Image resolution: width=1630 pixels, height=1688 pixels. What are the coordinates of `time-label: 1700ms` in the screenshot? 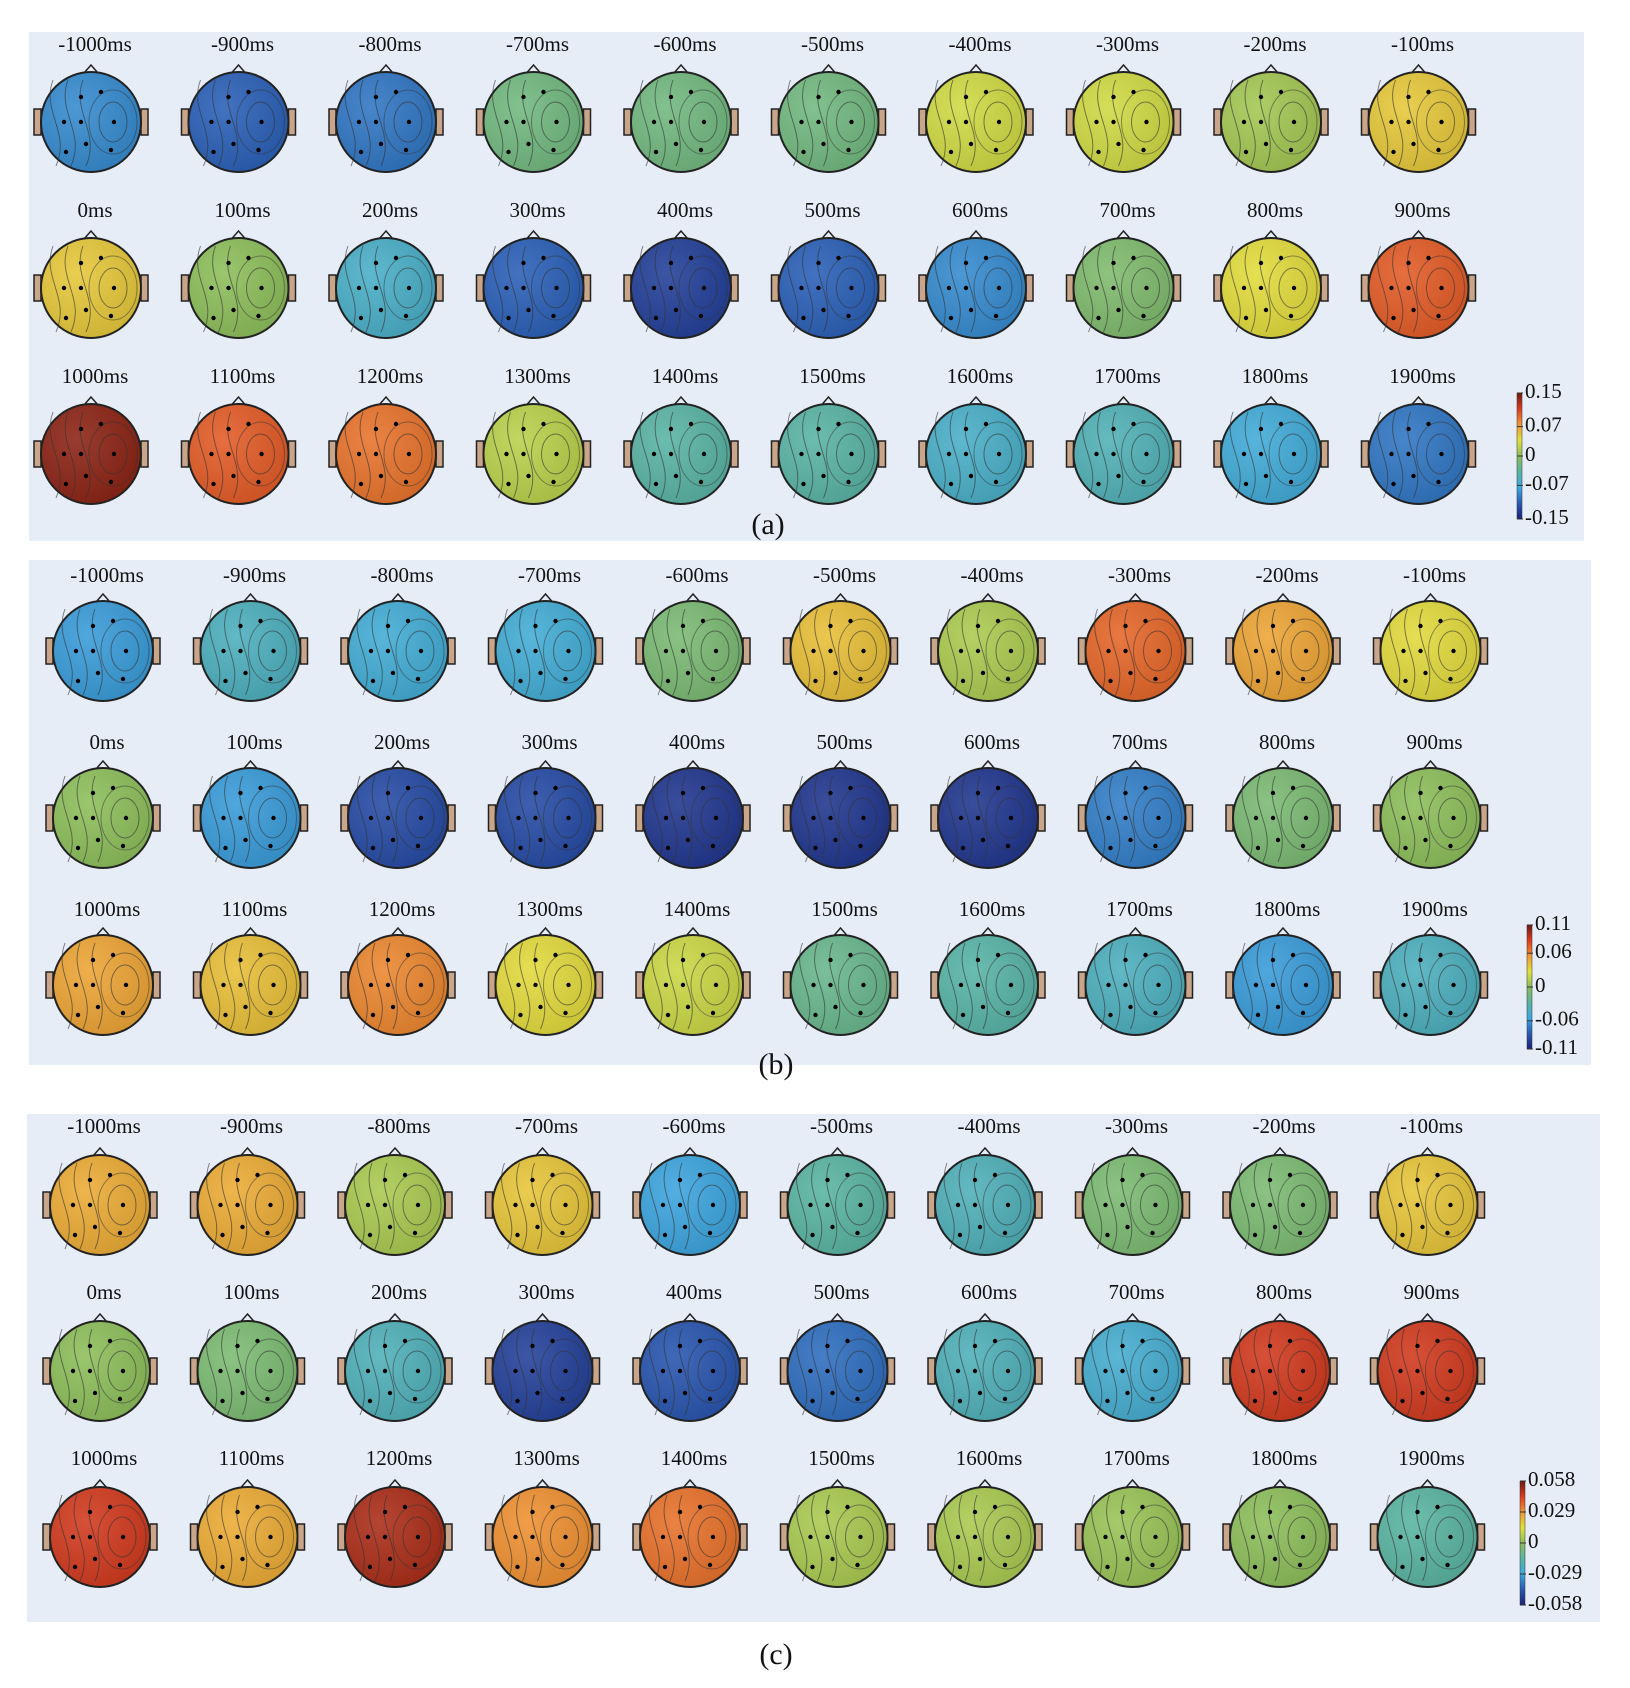 It's located at (1136, 1458).